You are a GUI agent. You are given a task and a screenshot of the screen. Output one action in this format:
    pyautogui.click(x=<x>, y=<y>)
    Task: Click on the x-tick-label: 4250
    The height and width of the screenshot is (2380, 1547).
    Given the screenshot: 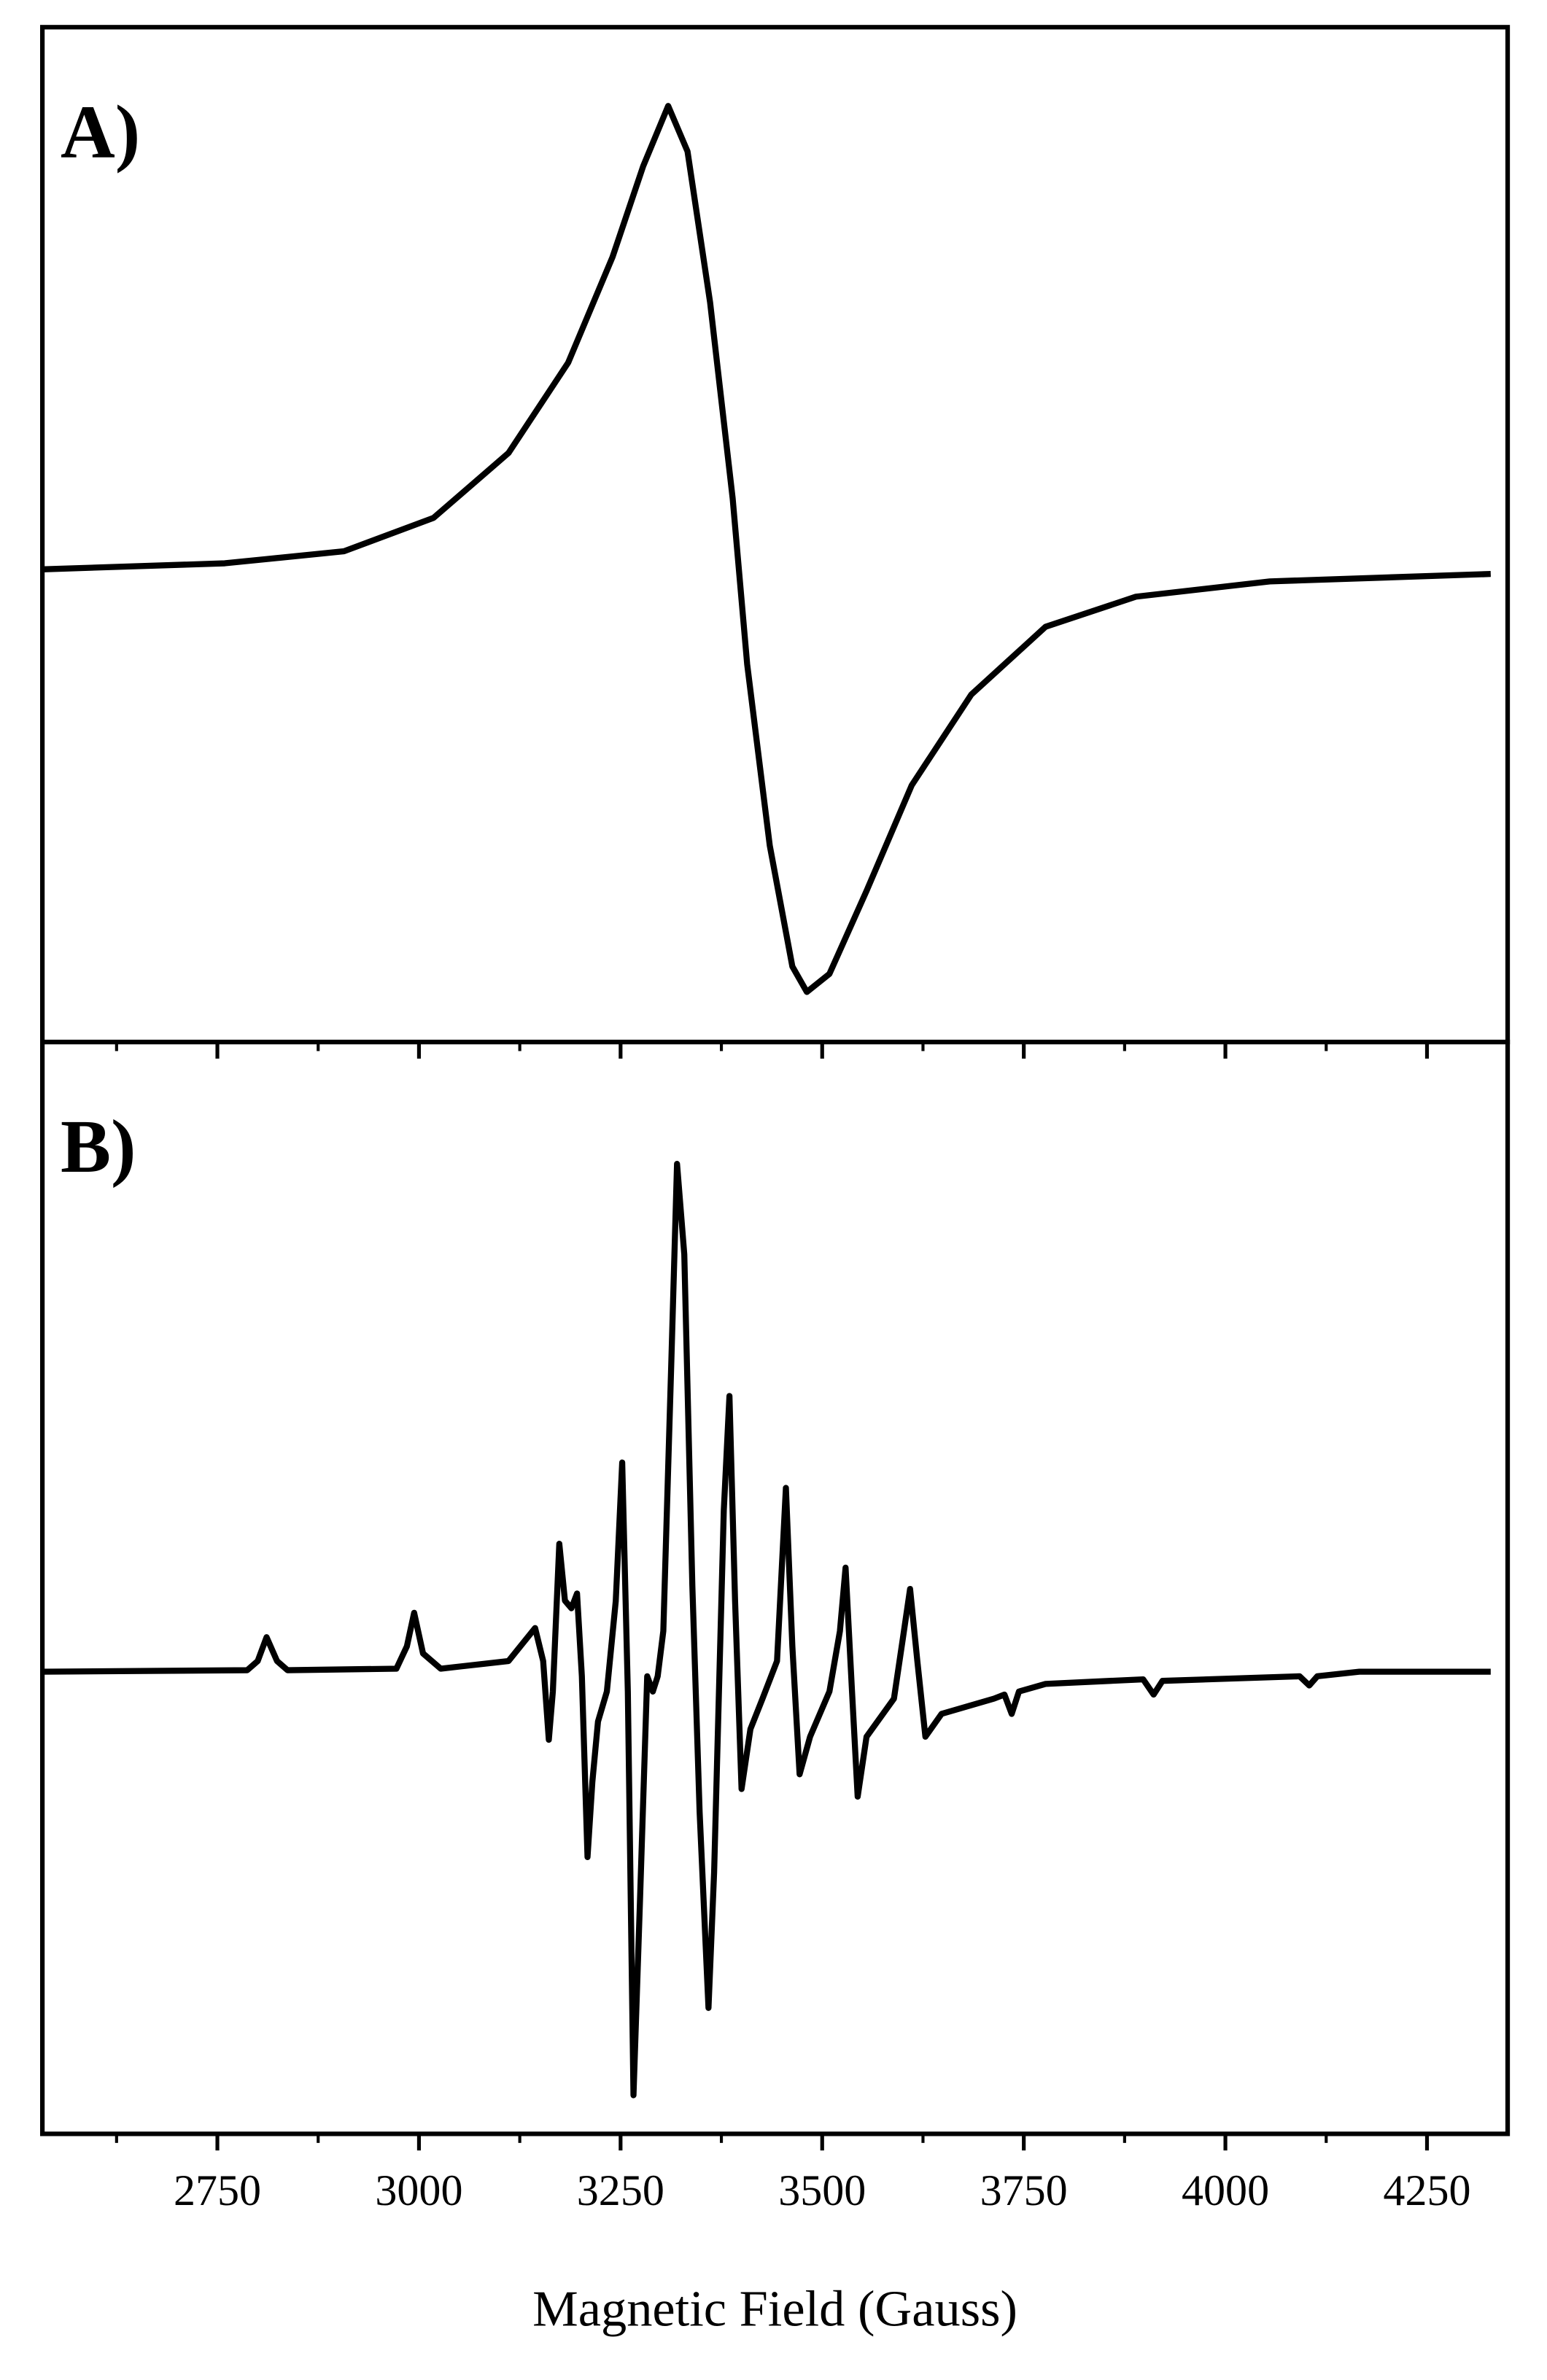 What is the action you would take?
    pyautogui.click(x=1426, y=2190)
    